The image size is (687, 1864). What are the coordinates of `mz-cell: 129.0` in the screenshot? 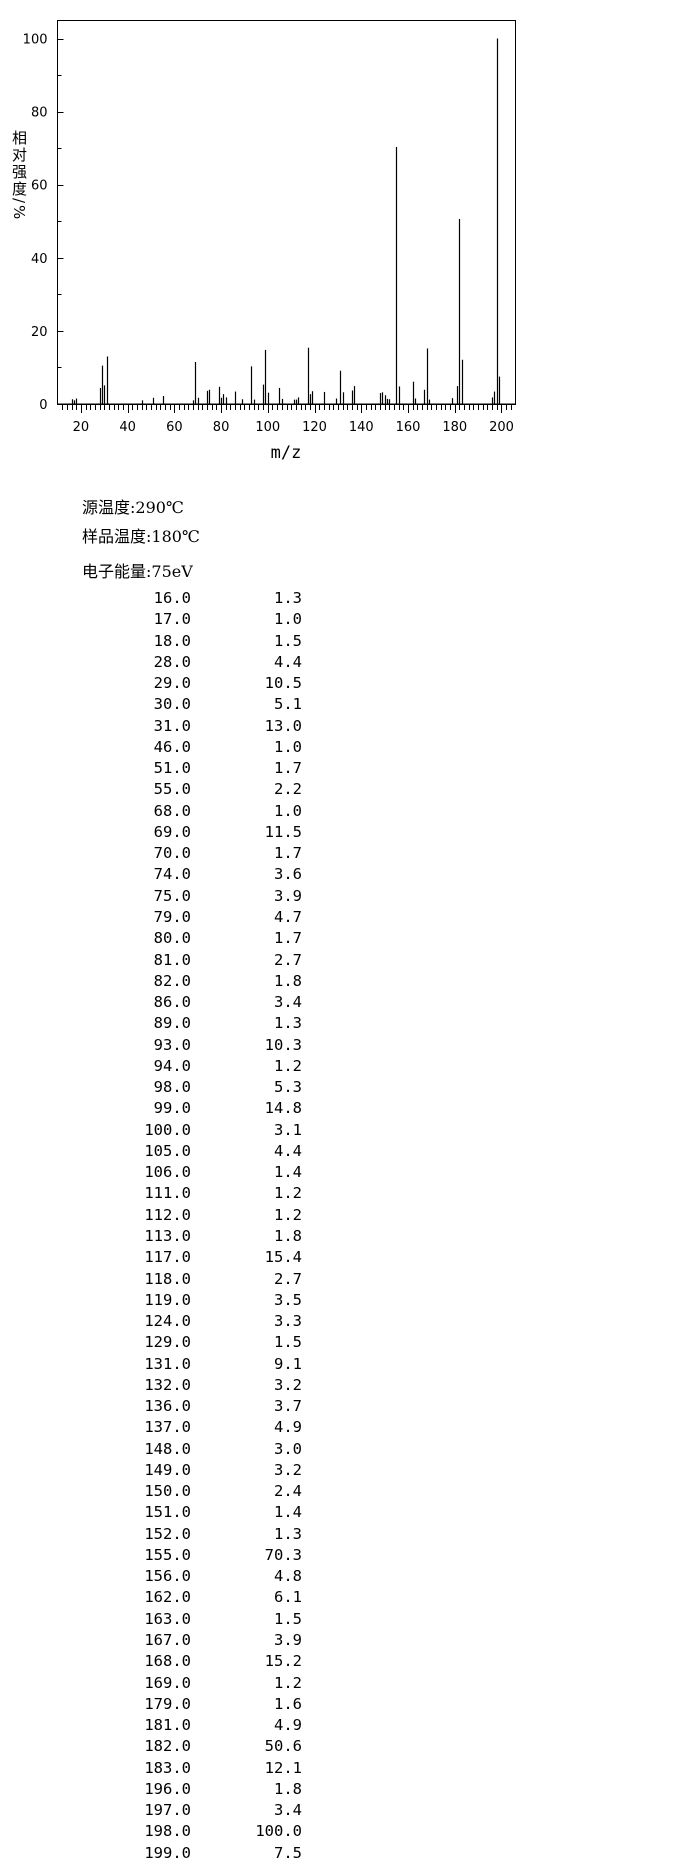 It's located at (167, 1342).